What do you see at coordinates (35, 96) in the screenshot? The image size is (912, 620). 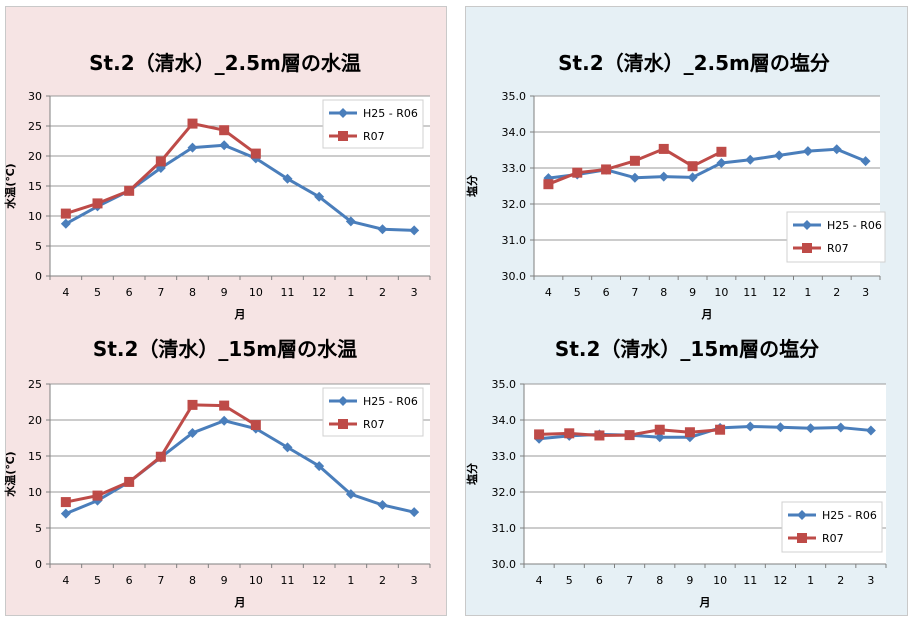 I see `y-tick-label: 30` at bounding box center [35, 96].